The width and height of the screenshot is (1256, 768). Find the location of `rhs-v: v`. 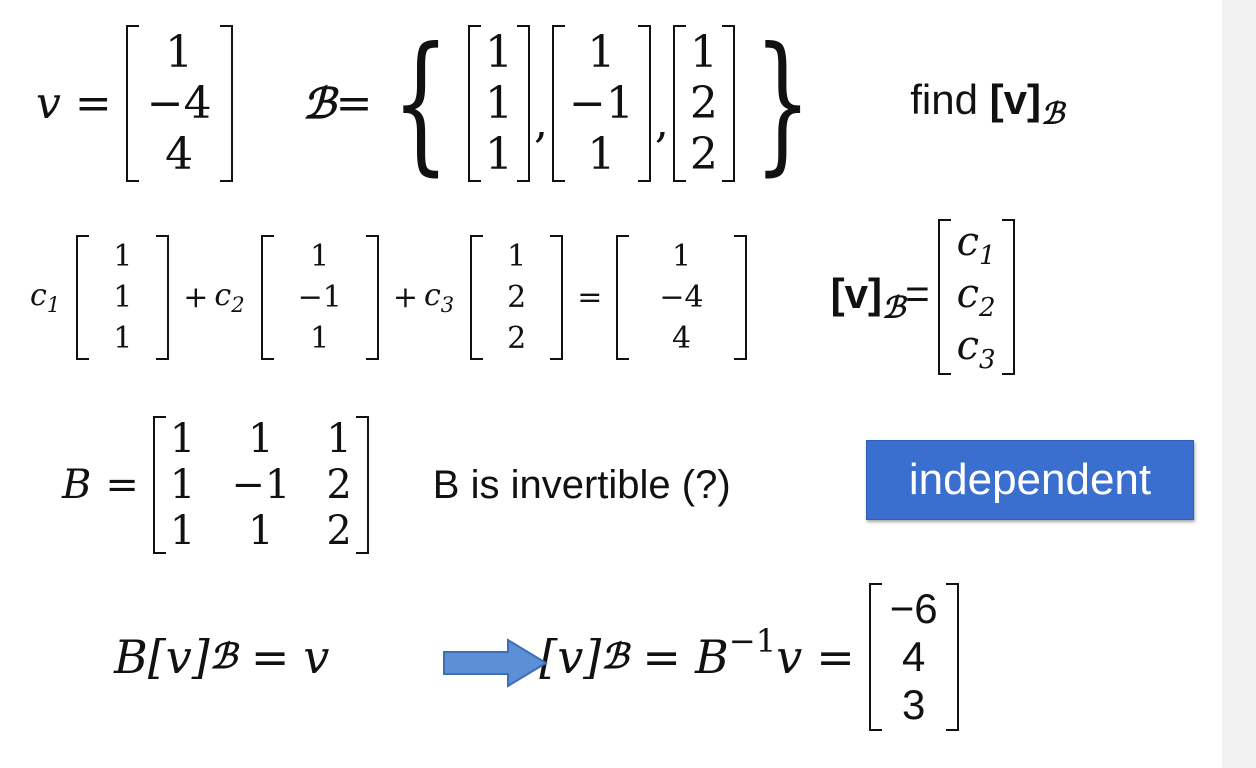

rhs-v: v is located at coordinates (789, 657).